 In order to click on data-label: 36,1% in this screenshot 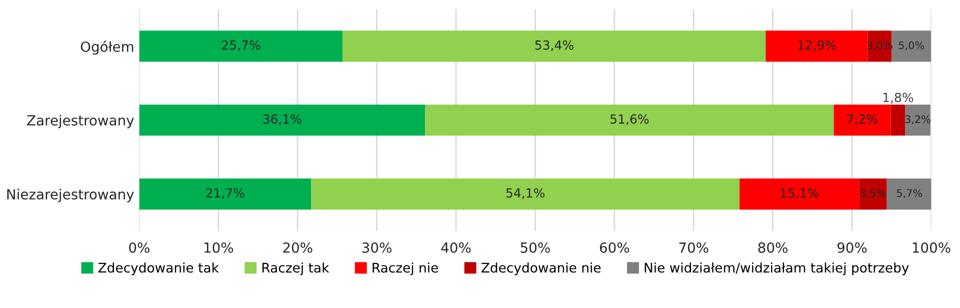, I will do `click(282, 120)`.